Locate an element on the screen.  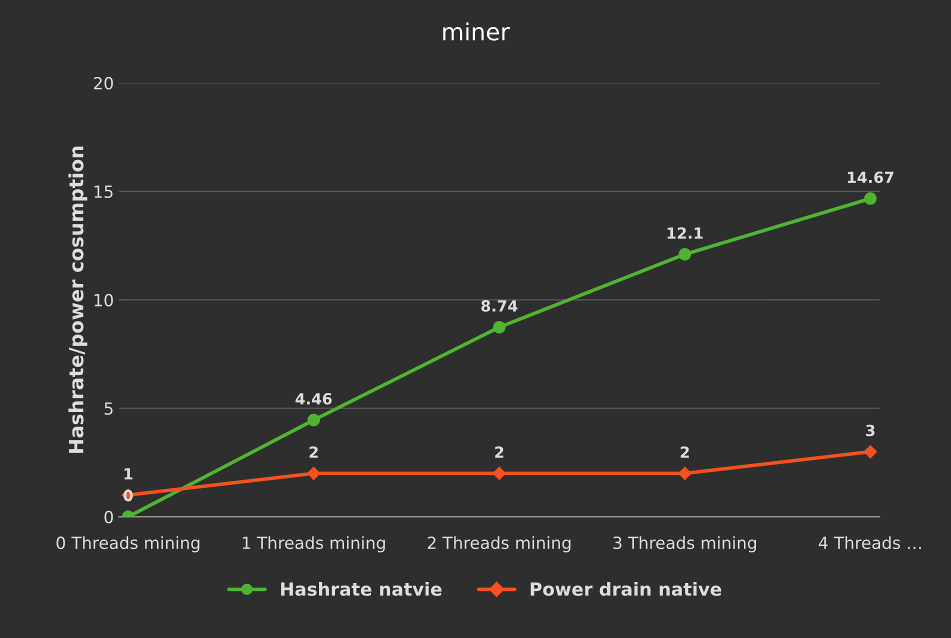
data-label: 14.67 is located at coordinates (871, 178).